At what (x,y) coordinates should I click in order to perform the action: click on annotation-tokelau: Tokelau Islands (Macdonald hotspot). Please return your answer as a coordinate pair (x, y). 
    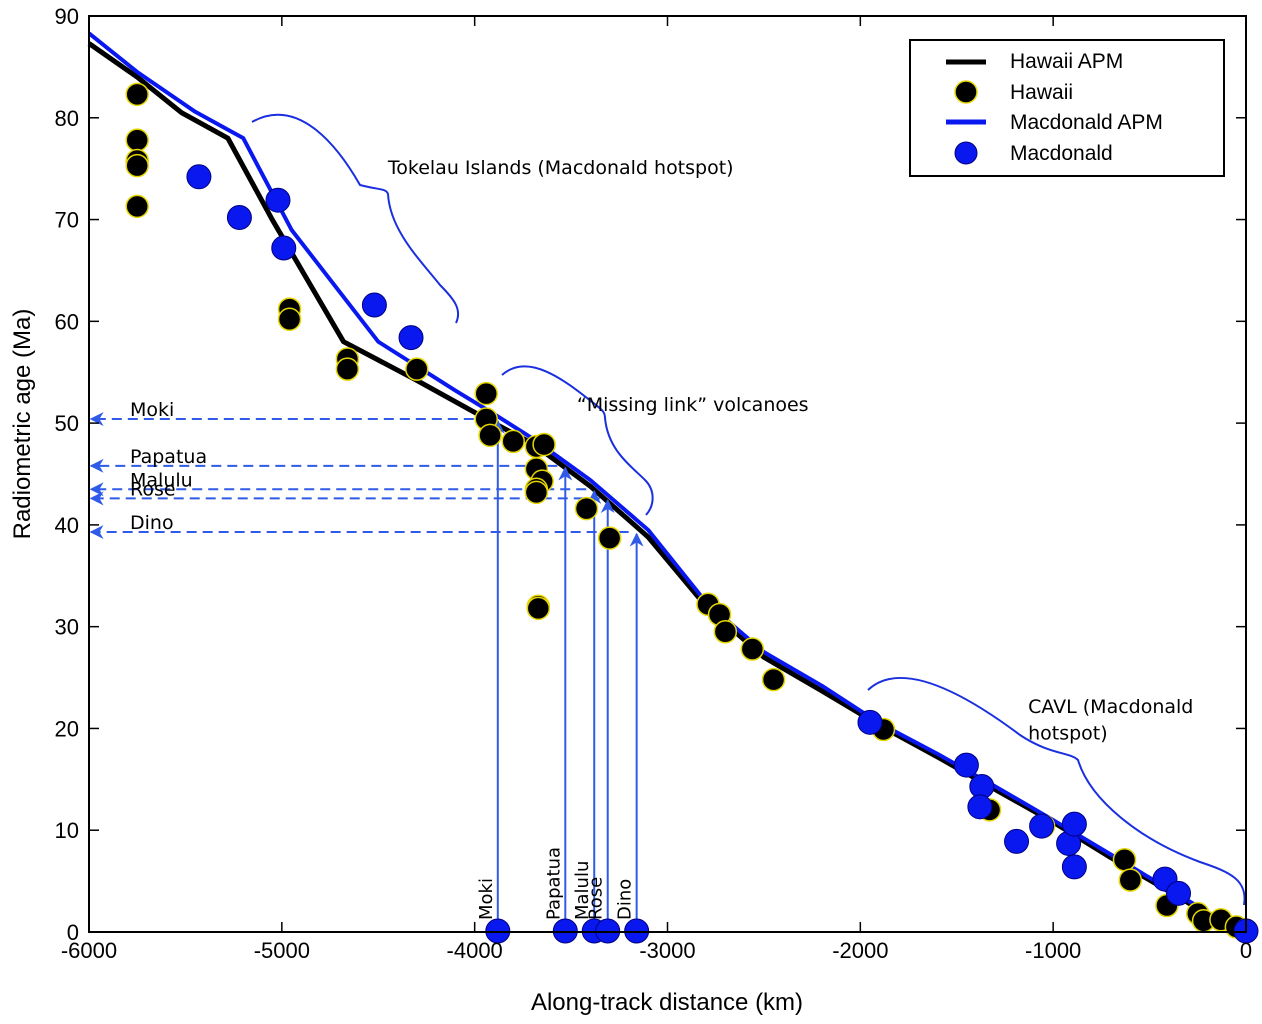
    Looking at the image, I should click on (560, 168).